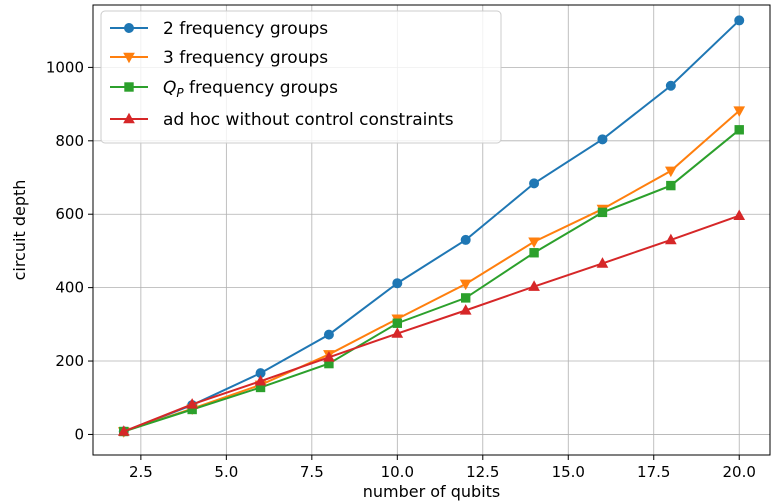  Describe the element at coordinates (245, 58) in the screenshot. I see `legend-entry-3-frequency-groups: 3 frequency groups` at that location.